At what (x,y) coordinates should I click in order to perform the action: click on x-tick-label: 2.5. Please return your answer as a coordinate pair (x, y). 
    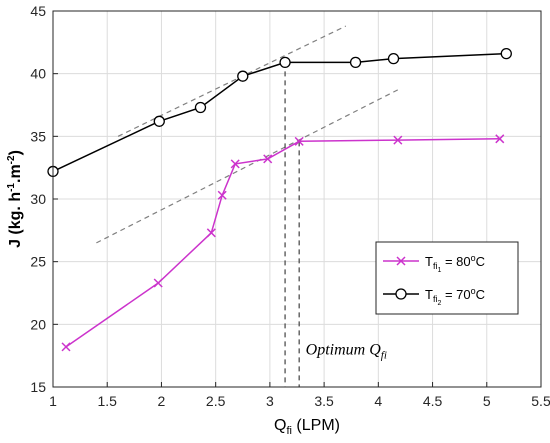
    Looking at the image, I should click on (216, 401).